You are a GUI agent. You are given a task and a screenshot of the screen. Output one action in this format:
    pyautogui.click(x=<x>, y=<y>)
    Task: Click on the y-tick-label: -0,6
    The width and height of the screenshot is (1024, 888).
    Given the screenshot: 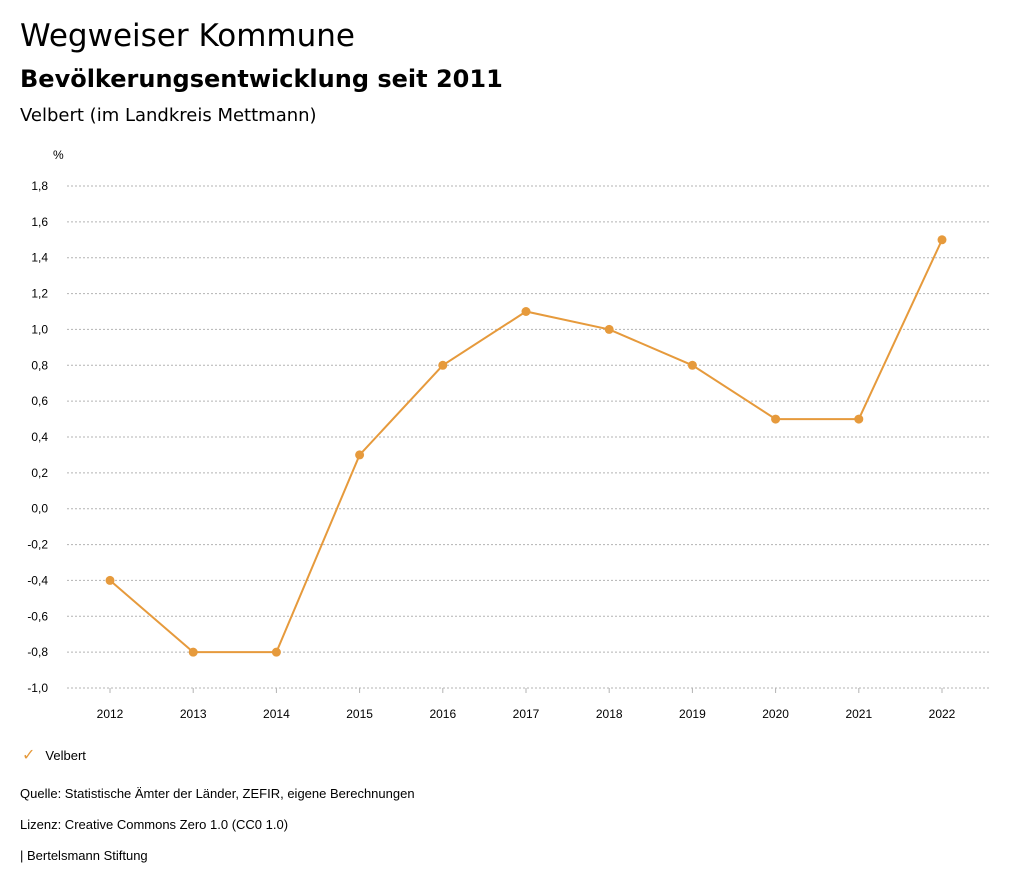 What is the action you would take?
    pyautogui.click(x=37, y=616)
    